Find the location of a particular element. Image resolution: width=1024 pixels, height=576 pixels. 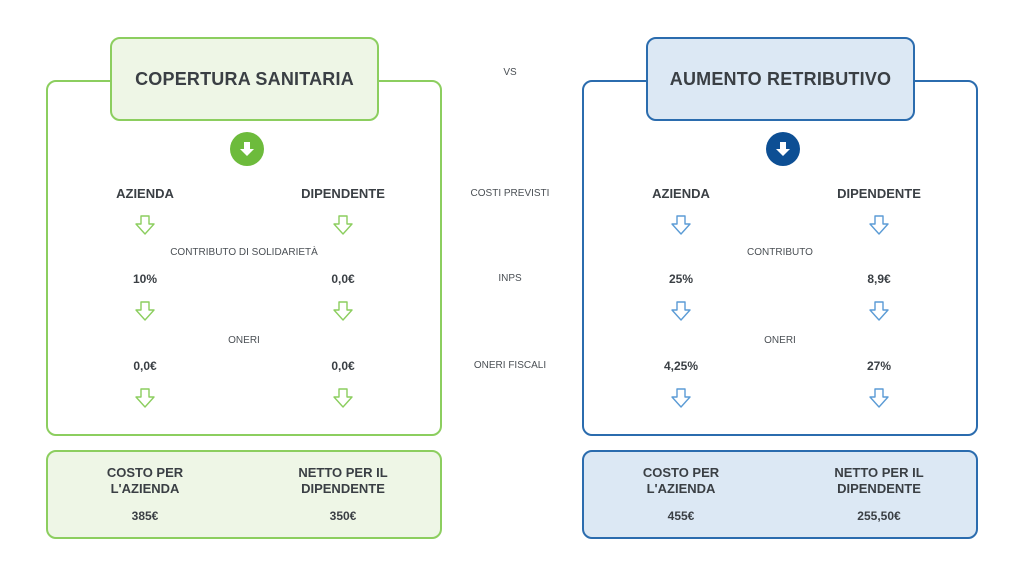

right-row1-azienda-value: 25% is located at coordinates (681, 279).